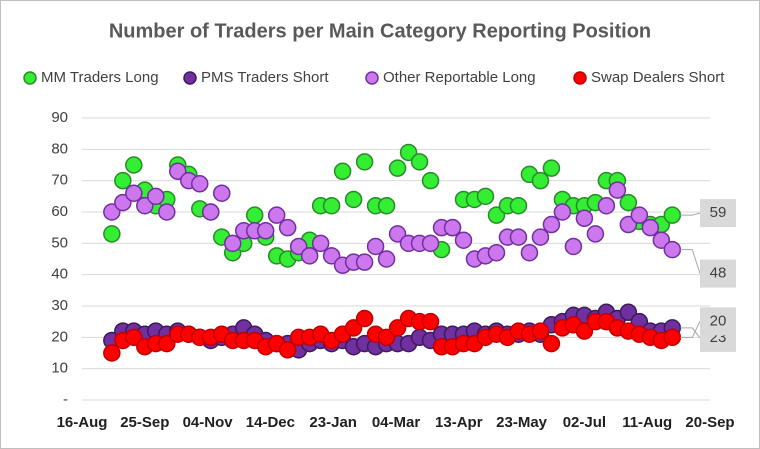 This screenshot has height=449, width=760. Describe the element at coordinates (59, 336) in the screenshot. I see `y-tick-label: 20` at that location.